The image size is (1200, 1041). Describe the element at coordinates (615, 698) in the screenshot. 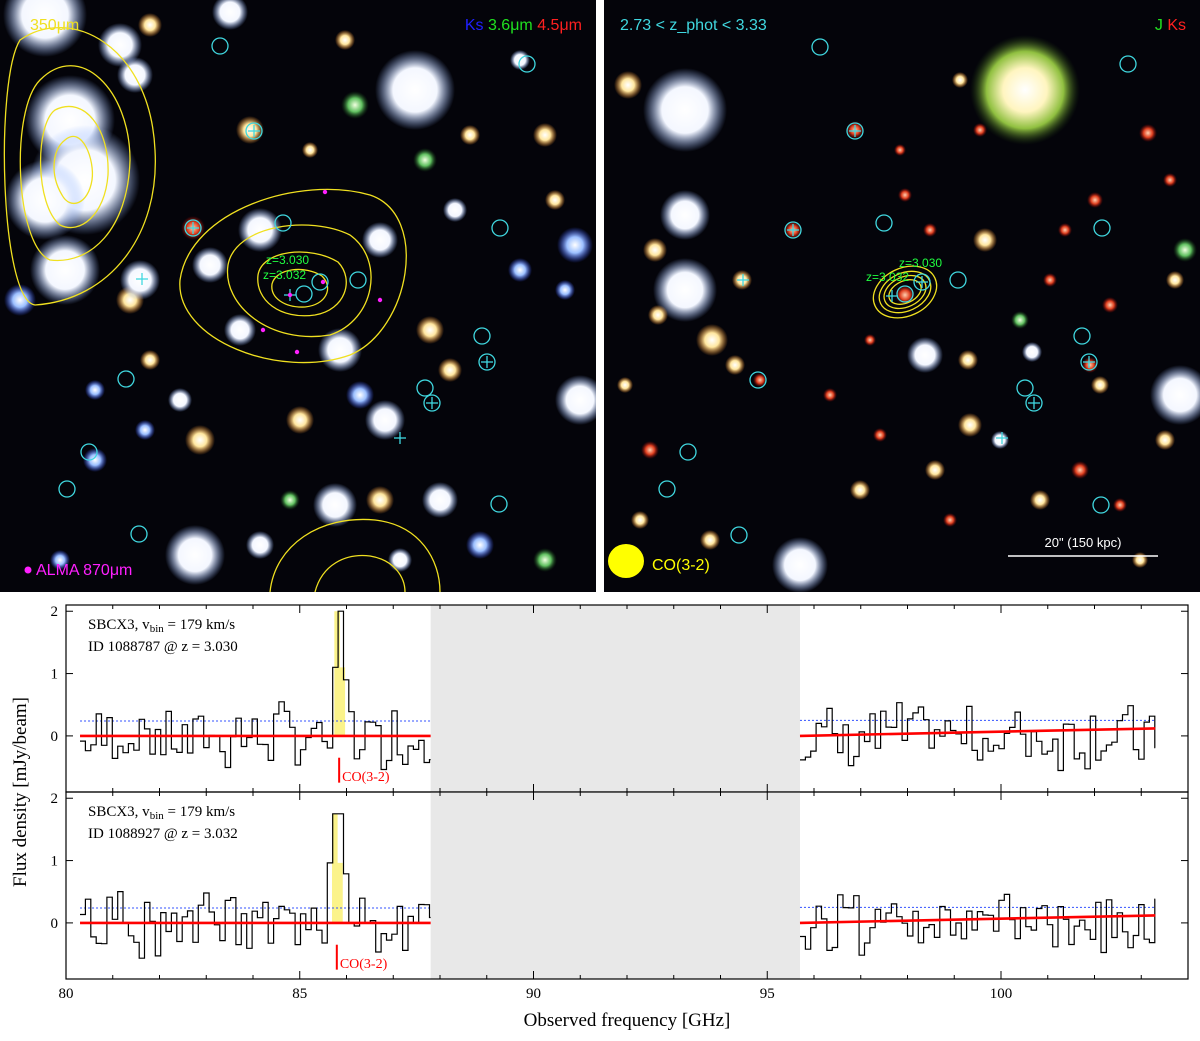

I see `frequency-gap-band` at that location.